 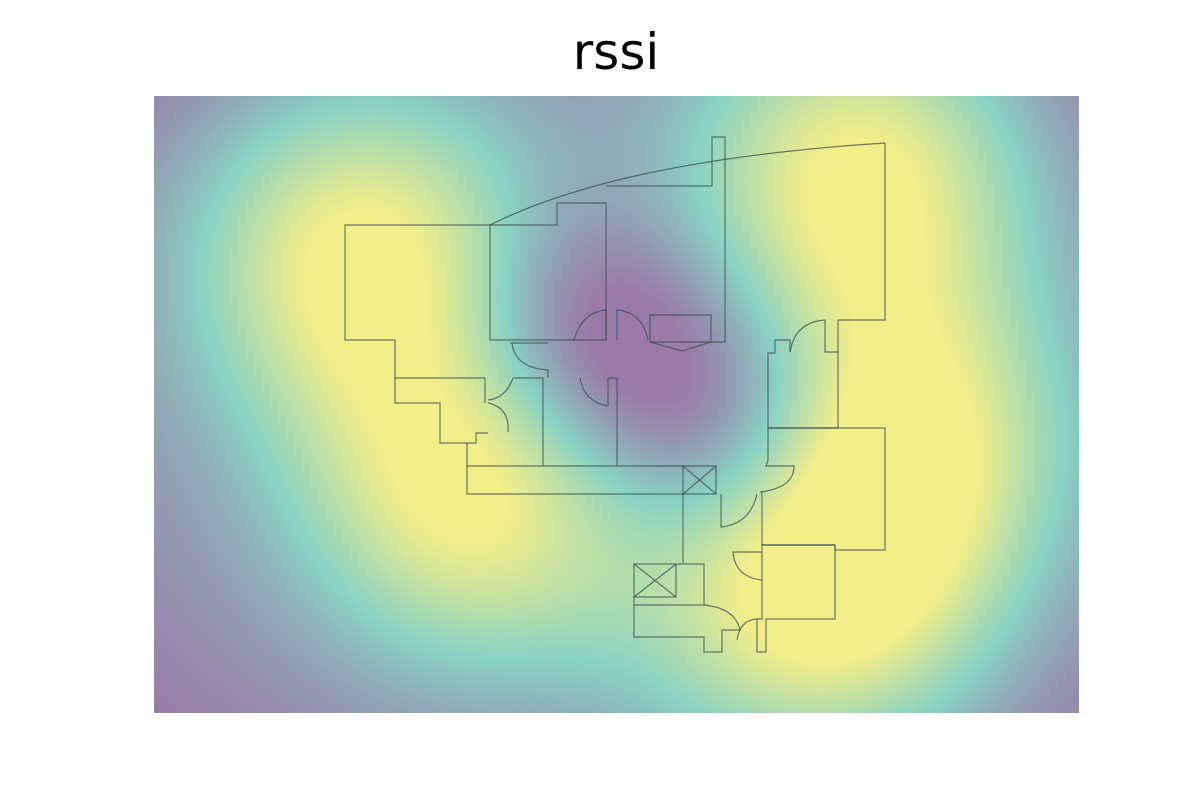 What do you see at coordinates (796, 598) in the screenshot?
I see `room-bottom-right` at bounding box center [796, 598].